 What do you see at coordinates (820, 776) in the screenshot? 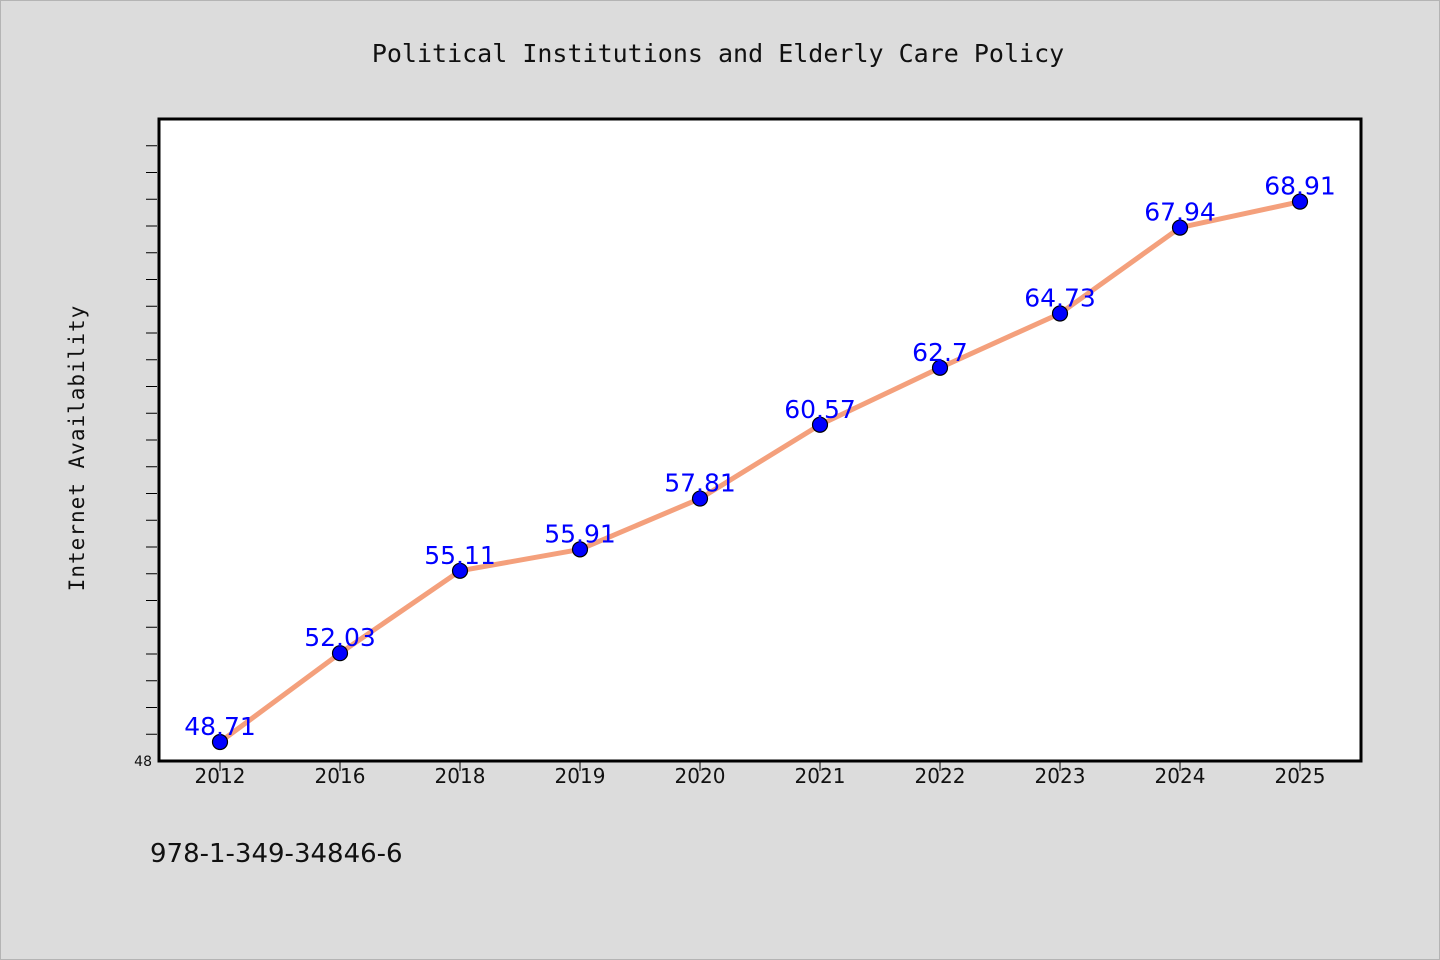
I see `x-tick-label: 2021` at bounding box center [820, 776].